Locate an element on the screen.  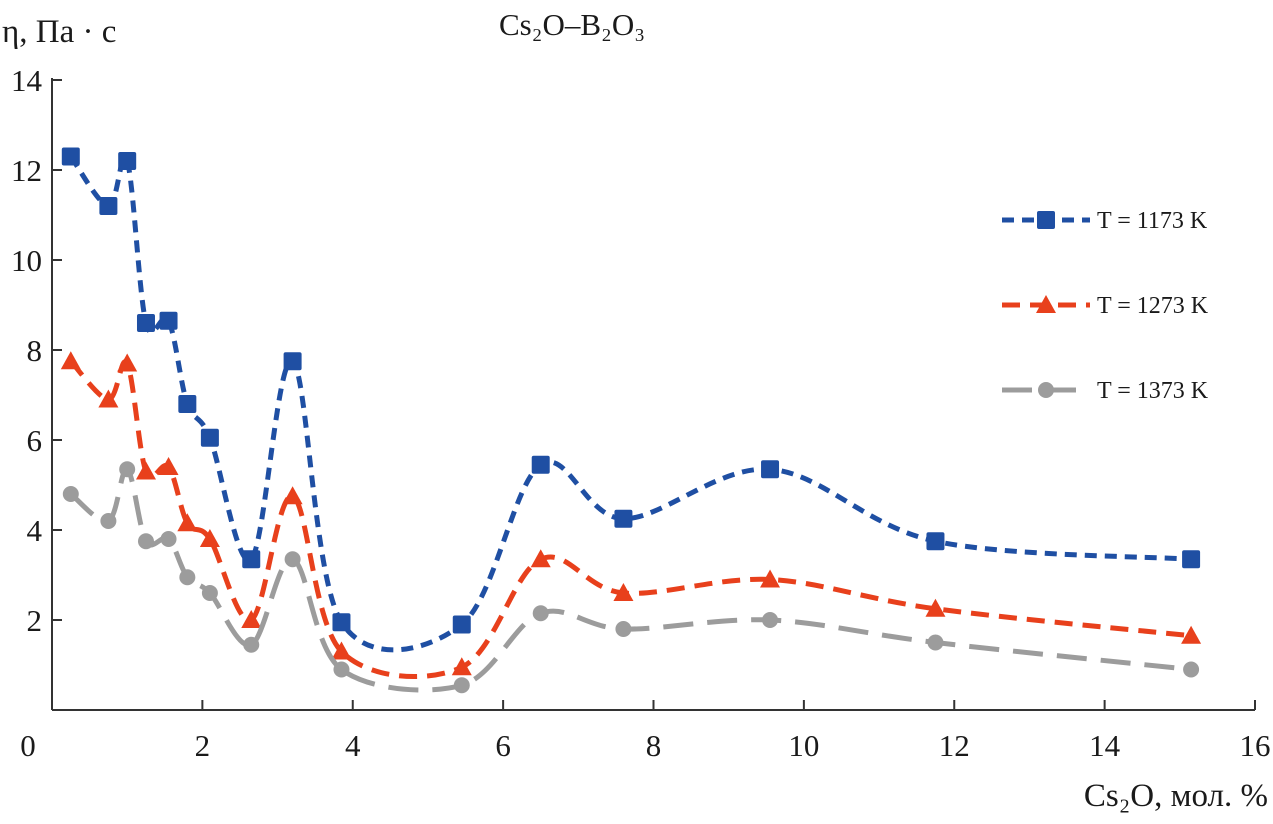
y-tick-label: 2 is located at coordinates (35, 620).